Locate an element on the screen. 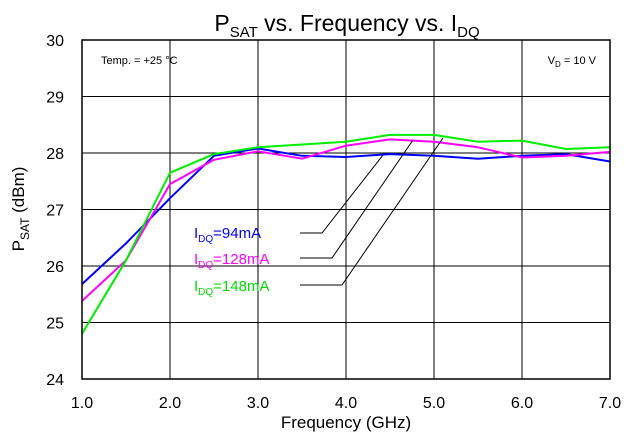 The image size is (625, 436). x-tick-label: 1.0 is located at coordinates (82, 403).